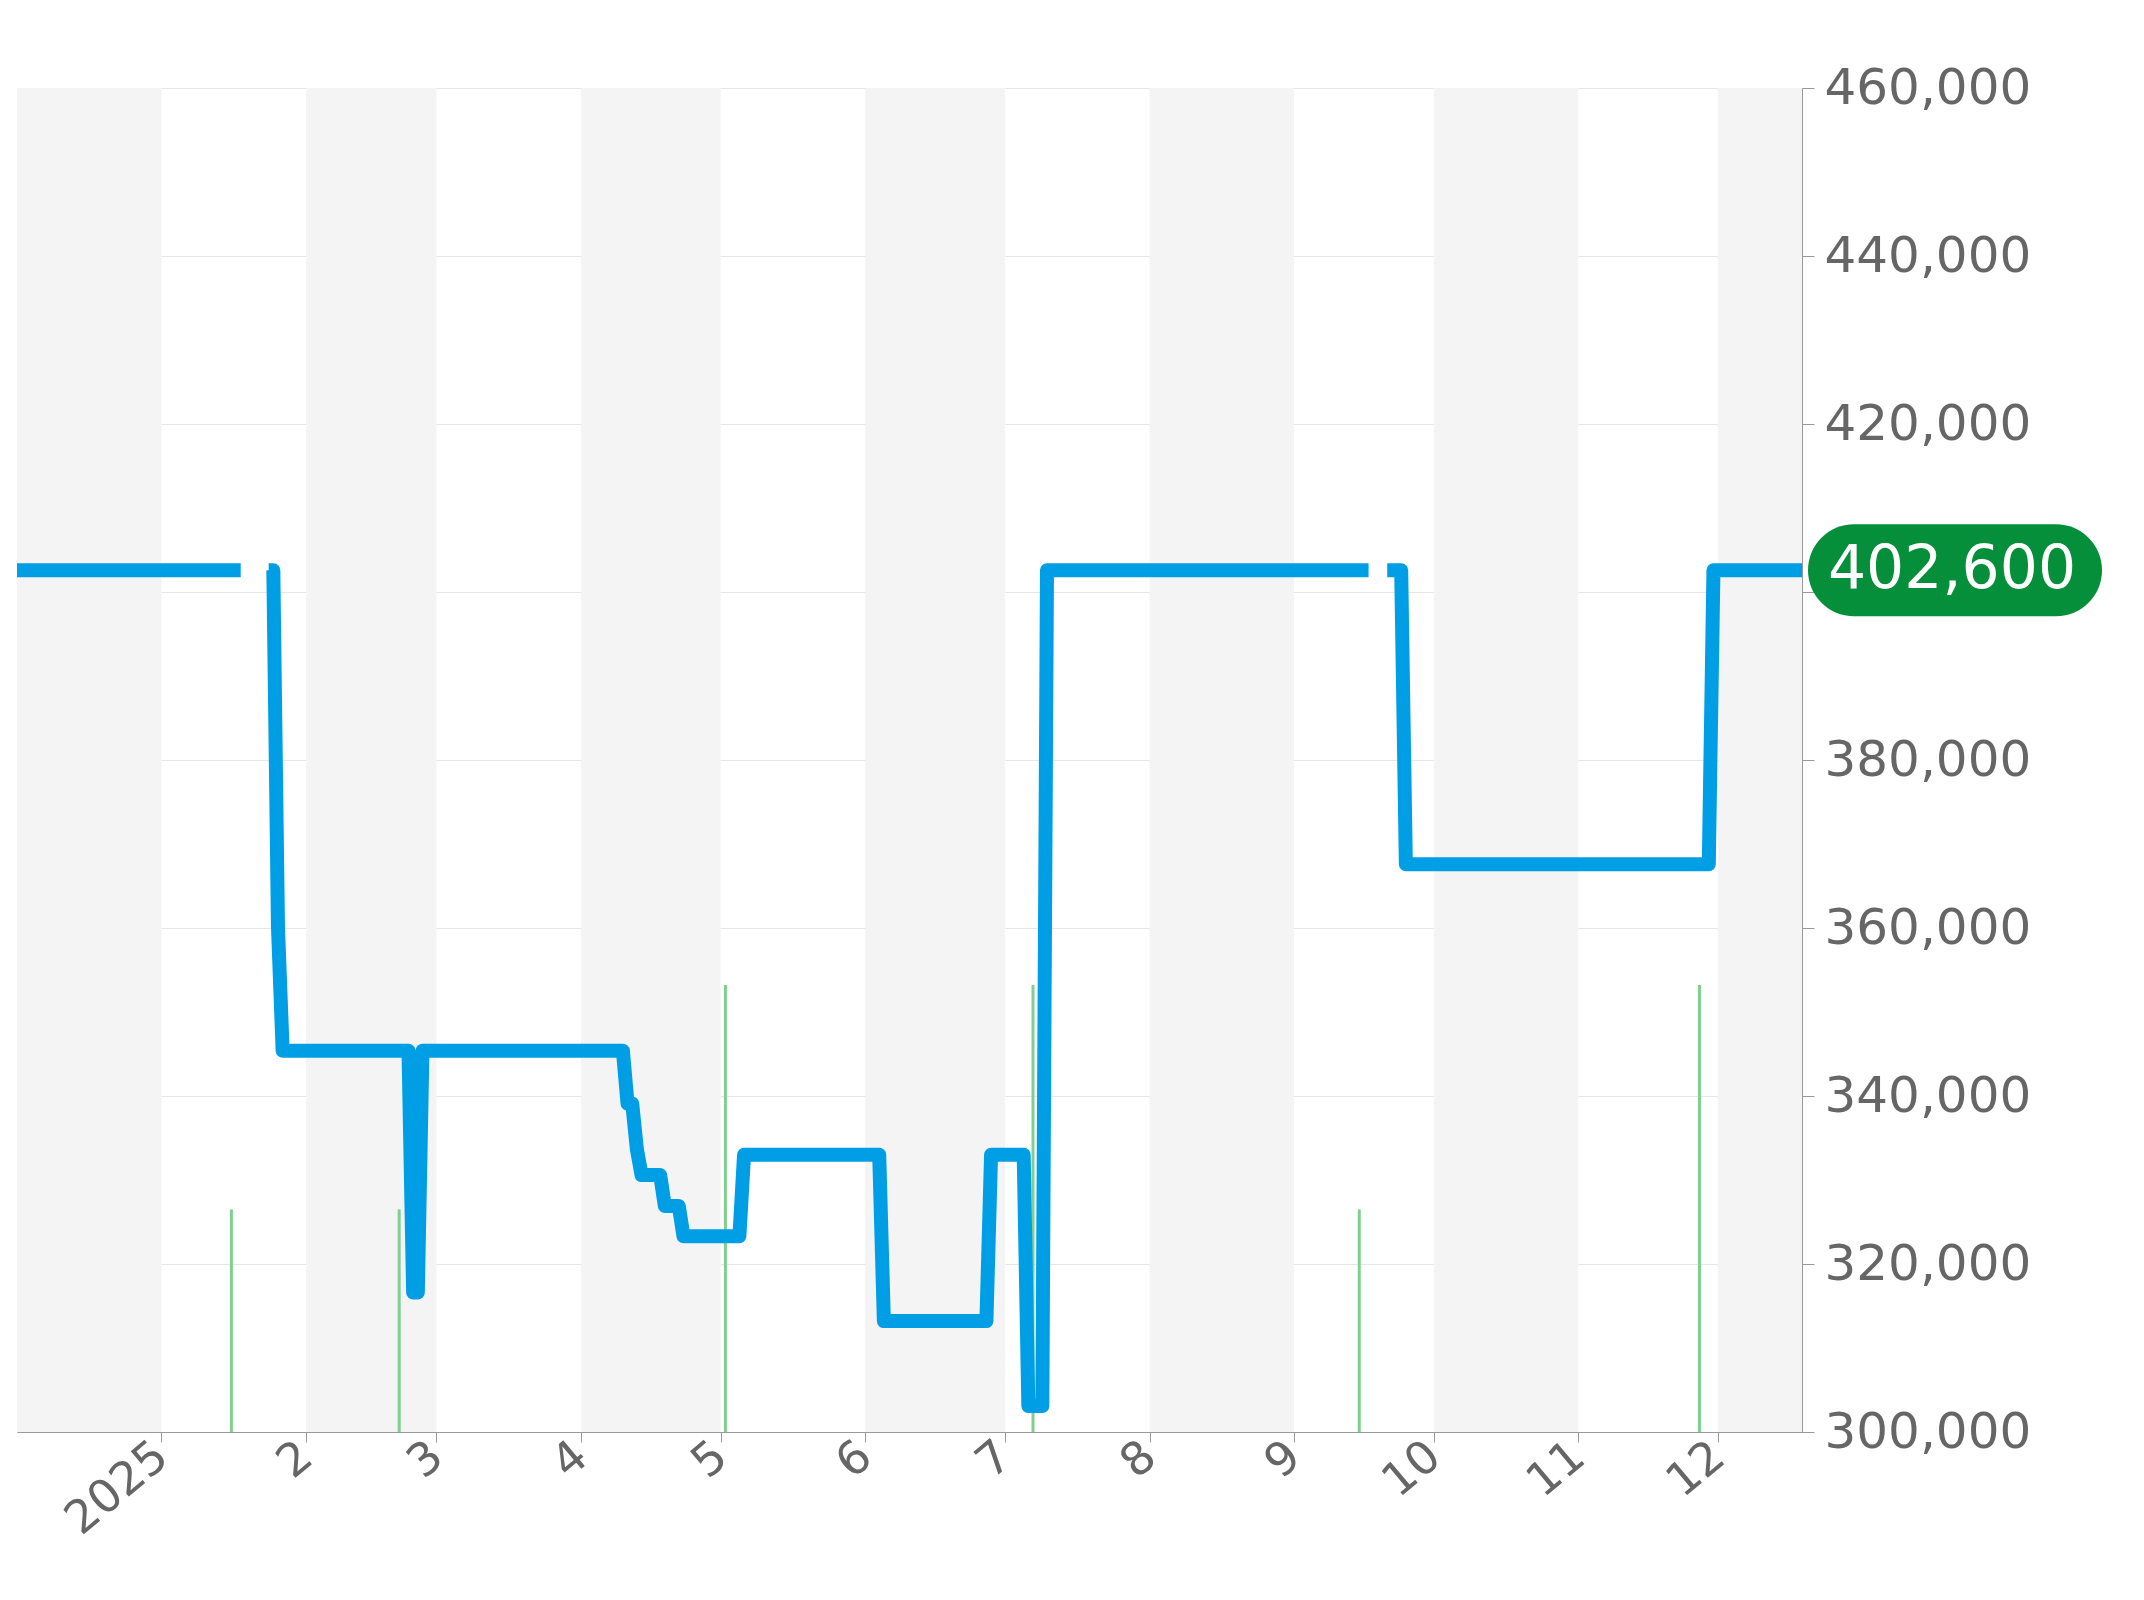 This screenshot has width=2144, height=1600. I want to click on y-tick-label: 460,000, so click(1928, 86).